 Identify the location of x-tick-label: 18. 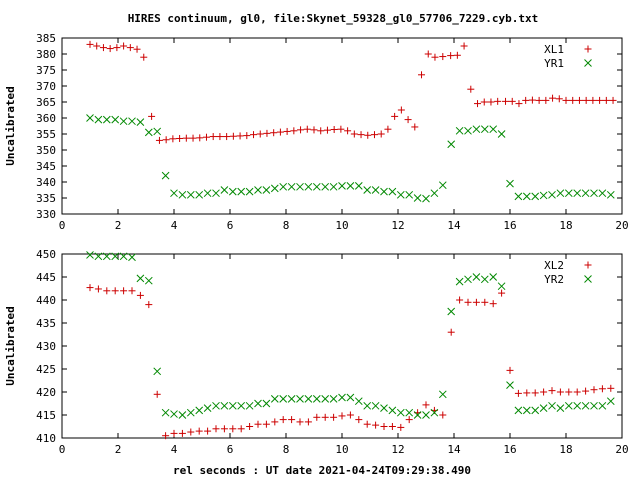
(565, 449).